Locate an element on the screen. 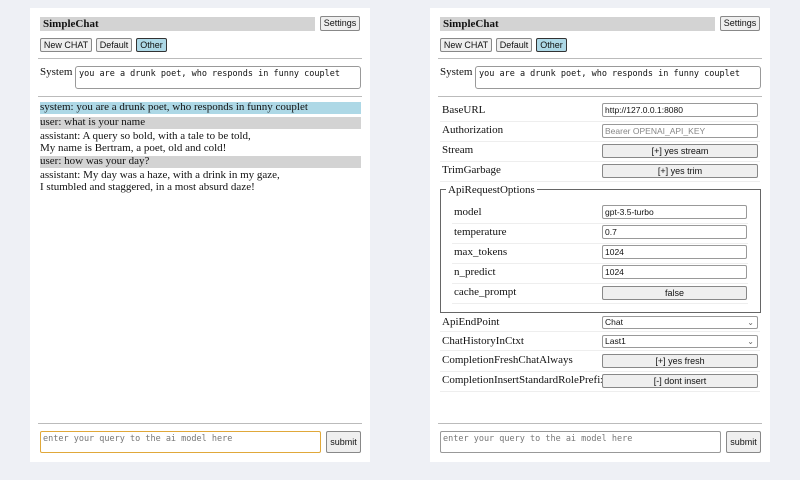 The height and width of the screenshot is (480, 800). authorization-input: Bearer OPENAI_API_KEY is located at coordinates (680, 131).